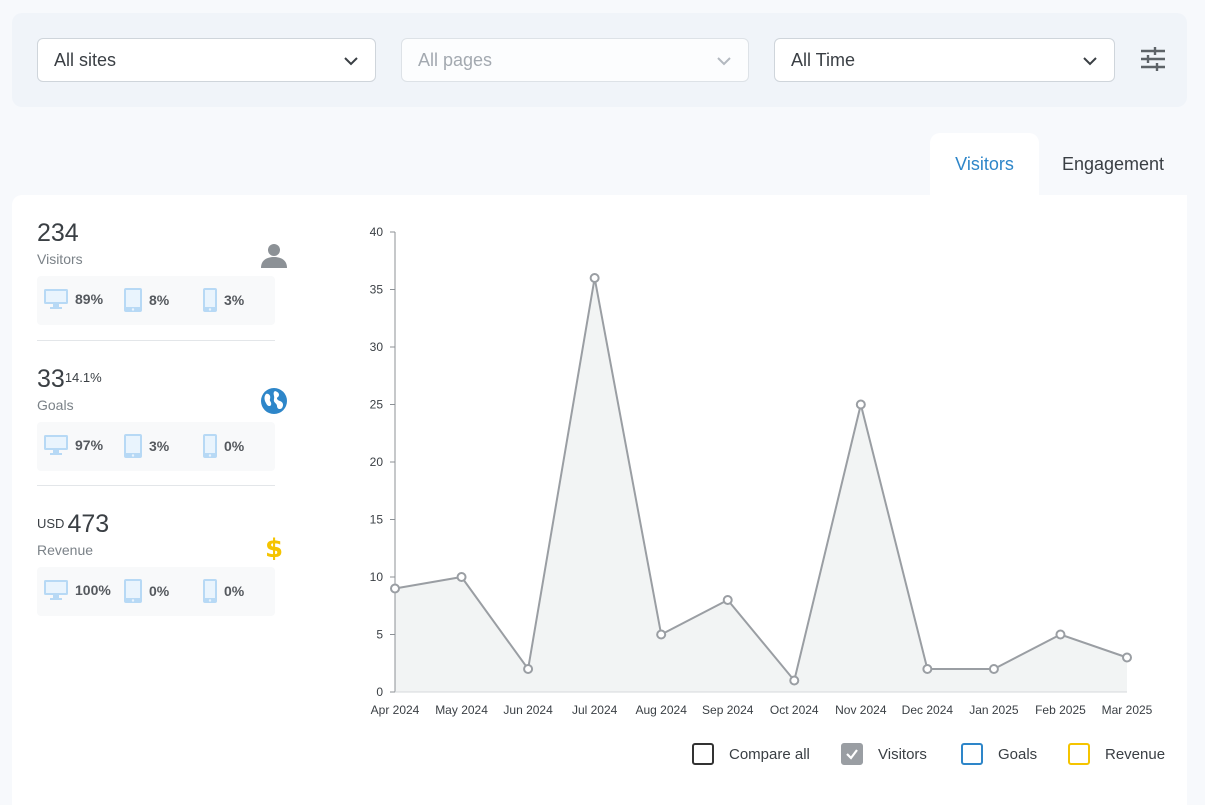  Describe the element at coordinates (162, 272) in the screenshot. I see `metric-visitors: 234 Visitors 89% 8% 3%` at that location.